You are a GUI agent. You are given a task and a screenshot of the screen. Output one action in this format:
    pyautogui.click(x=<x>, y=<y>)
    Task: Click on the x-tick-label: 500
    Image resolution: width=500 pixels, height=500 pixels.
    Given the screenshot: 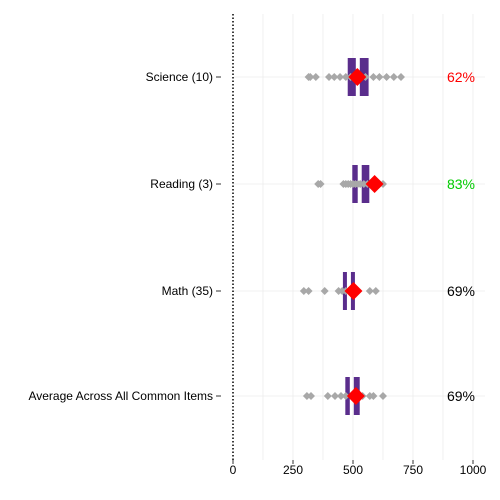 What is the action you would take?
    pyautogui.click(x=353, y=470)
    